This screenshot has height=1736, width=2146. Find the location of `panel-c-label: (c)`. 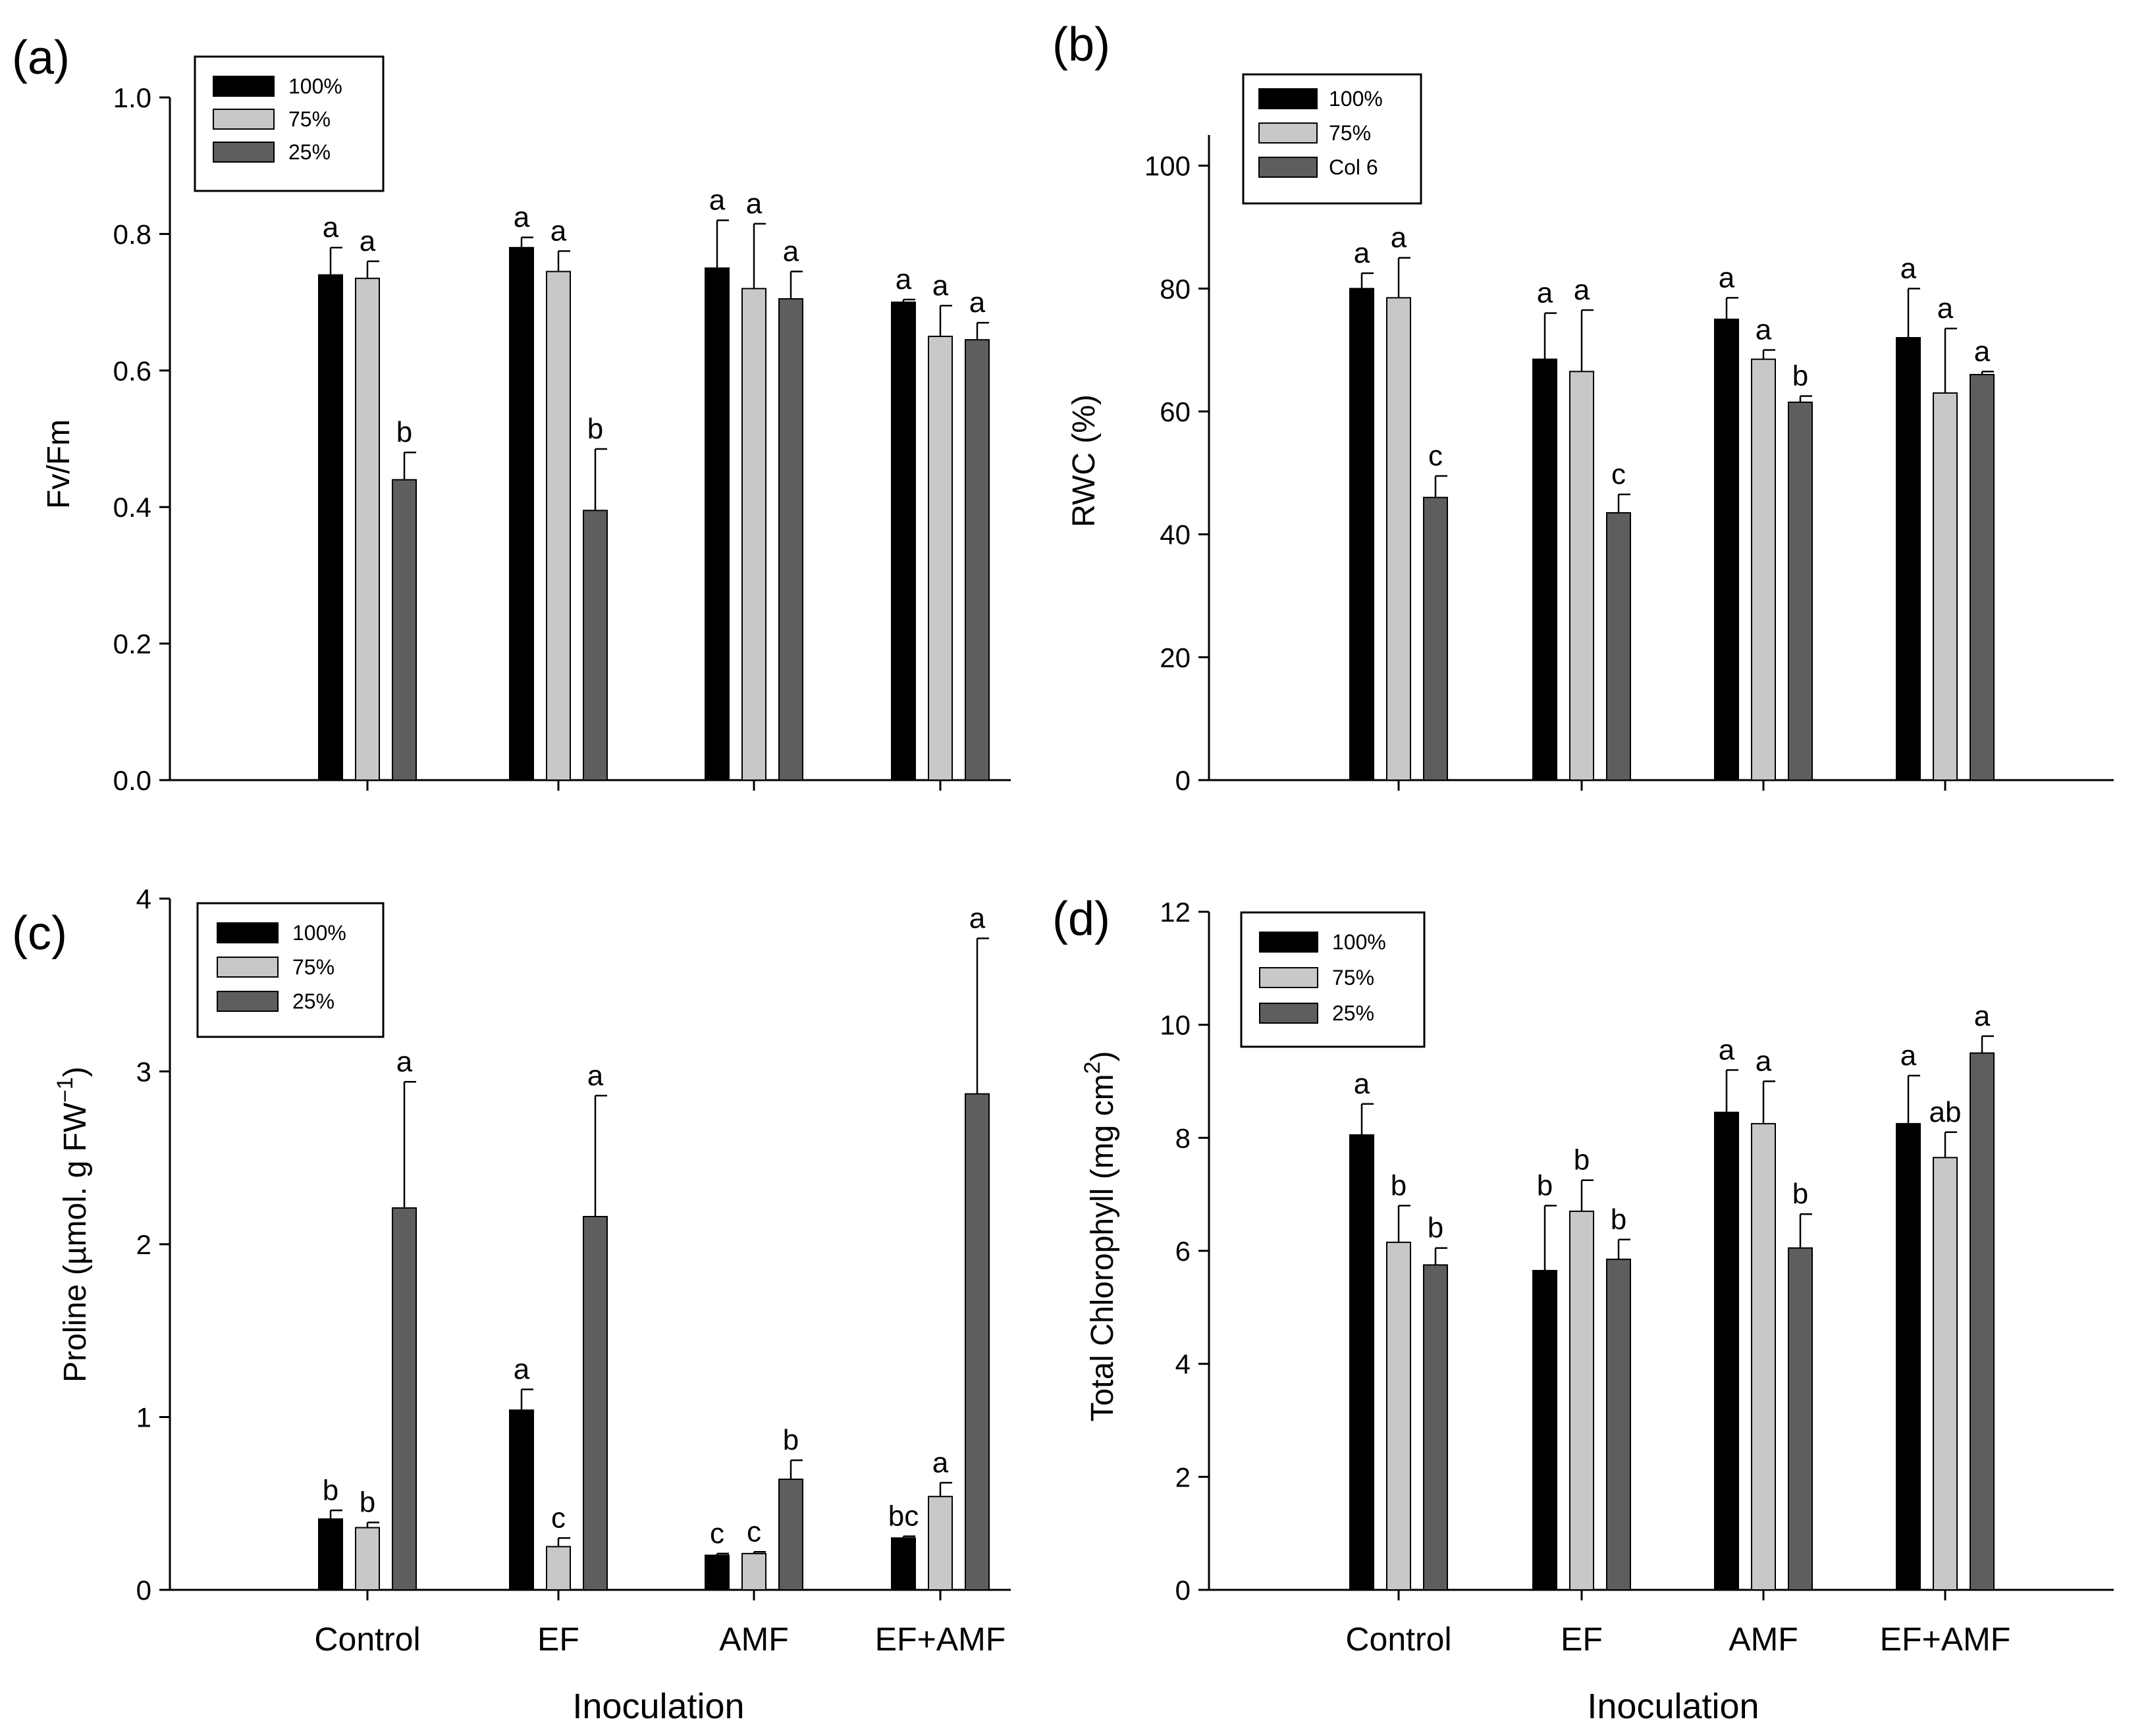

panel-c-label: (c) is located at coordinates (40, 933).